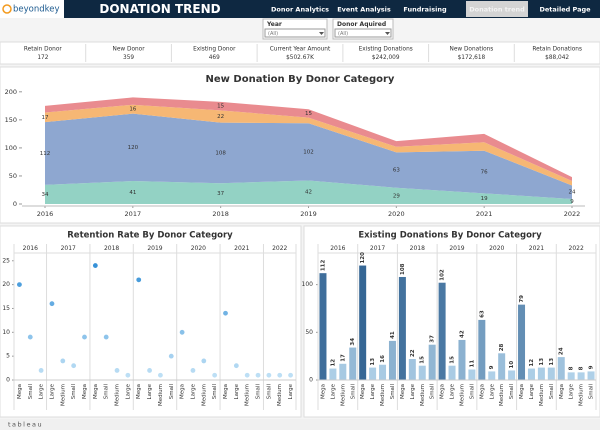  Describe the element at coordinates (300, 10) in the screenshot. I see `nav-item: Donor Analytics` at that location.